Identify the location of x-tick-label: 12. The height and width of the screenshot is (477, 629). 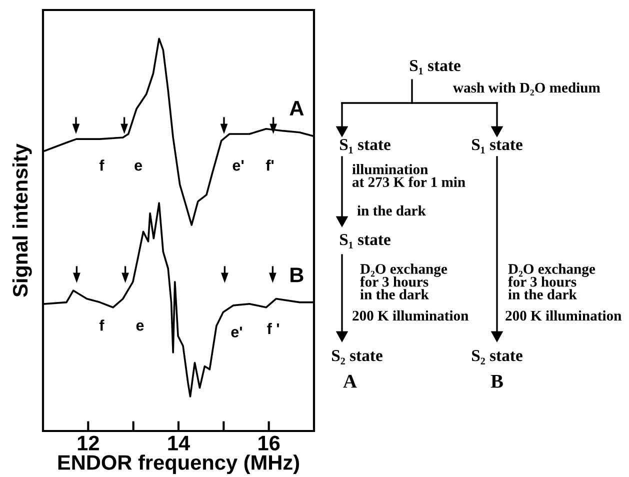
(88, 443).